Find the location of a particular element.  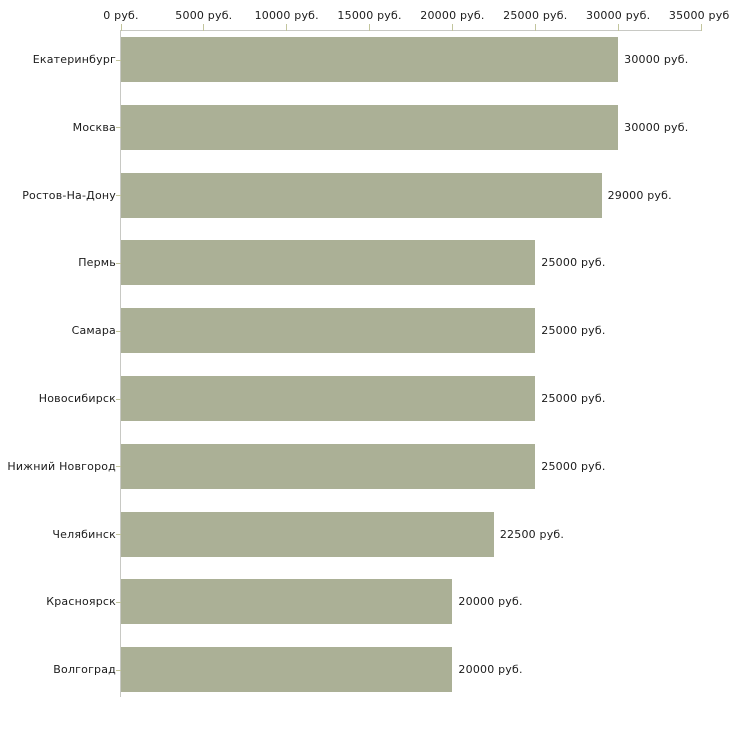

bar-value-label: 22500 руб. is located at coordinates (532, 534).